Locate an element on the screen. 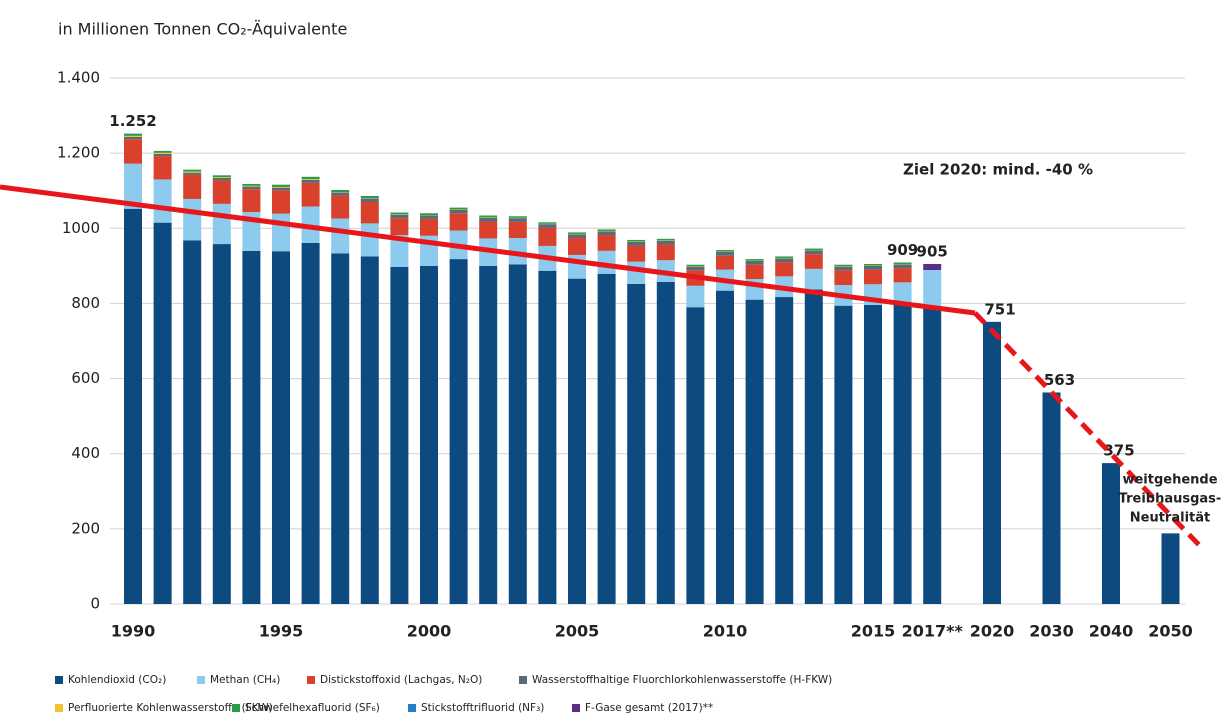 Image resolution: width=1230 pixels, height=715 pixels. value-label: 1.252 is located at coordinates (132, 121).